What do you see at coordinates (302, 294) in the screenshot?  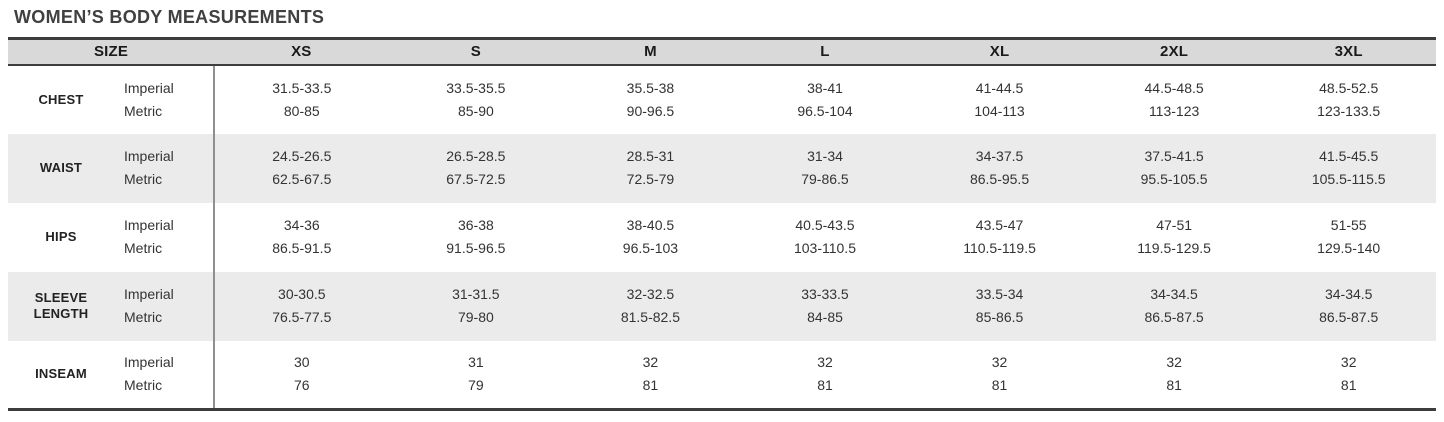 I see `imperial-value: 30-30.5` at bounding box center [302, 294].